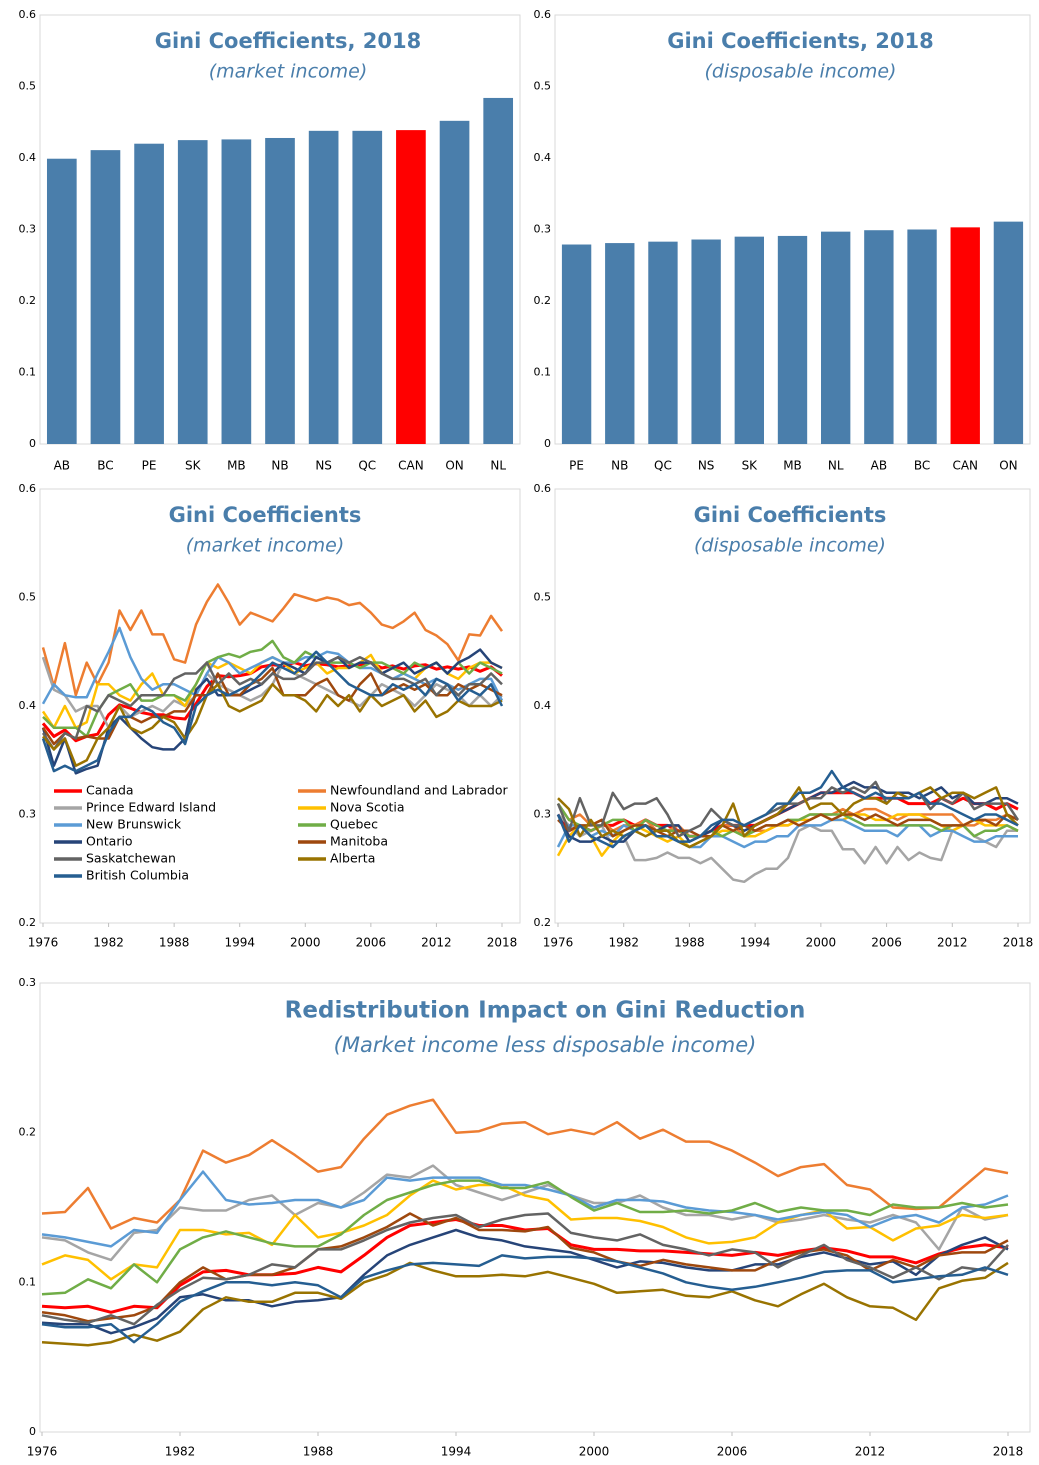 The width and height of the screenshot is (1039, 1465). What do you see at coordinates (545, 1011) in the screenshot?
I see `chart-title: Redistribution Impact on Gini Reduction` at bounding box center [545, 1011].